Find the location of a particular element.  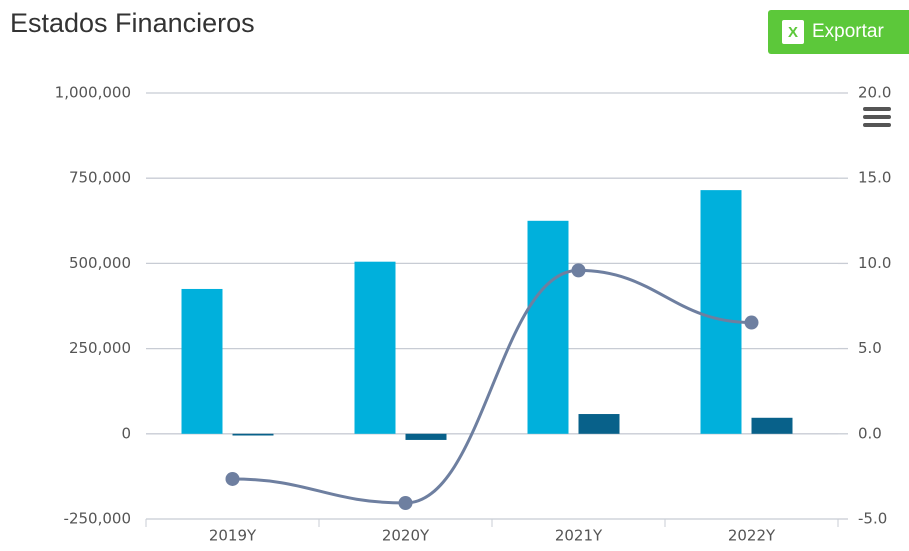

y2-tick-label: 5.0 is located at coordinates (870, 348).